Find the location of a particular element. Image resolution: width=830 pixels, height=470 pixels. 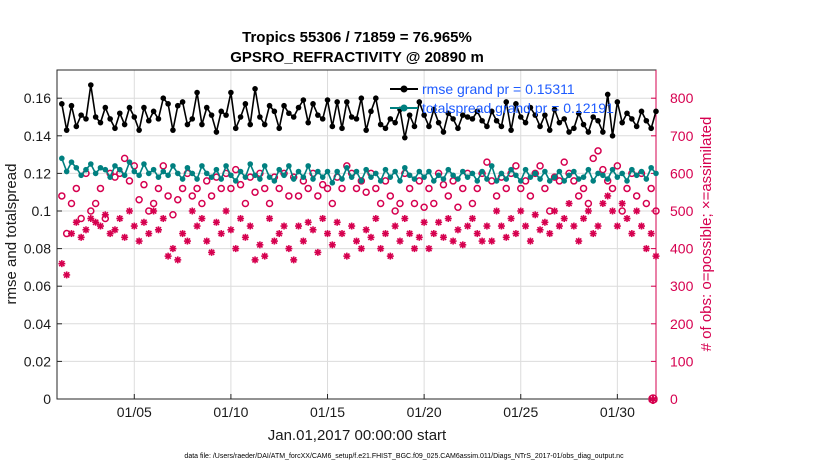

y-right-zero-possible-marker is located at coordinates (653, 399).